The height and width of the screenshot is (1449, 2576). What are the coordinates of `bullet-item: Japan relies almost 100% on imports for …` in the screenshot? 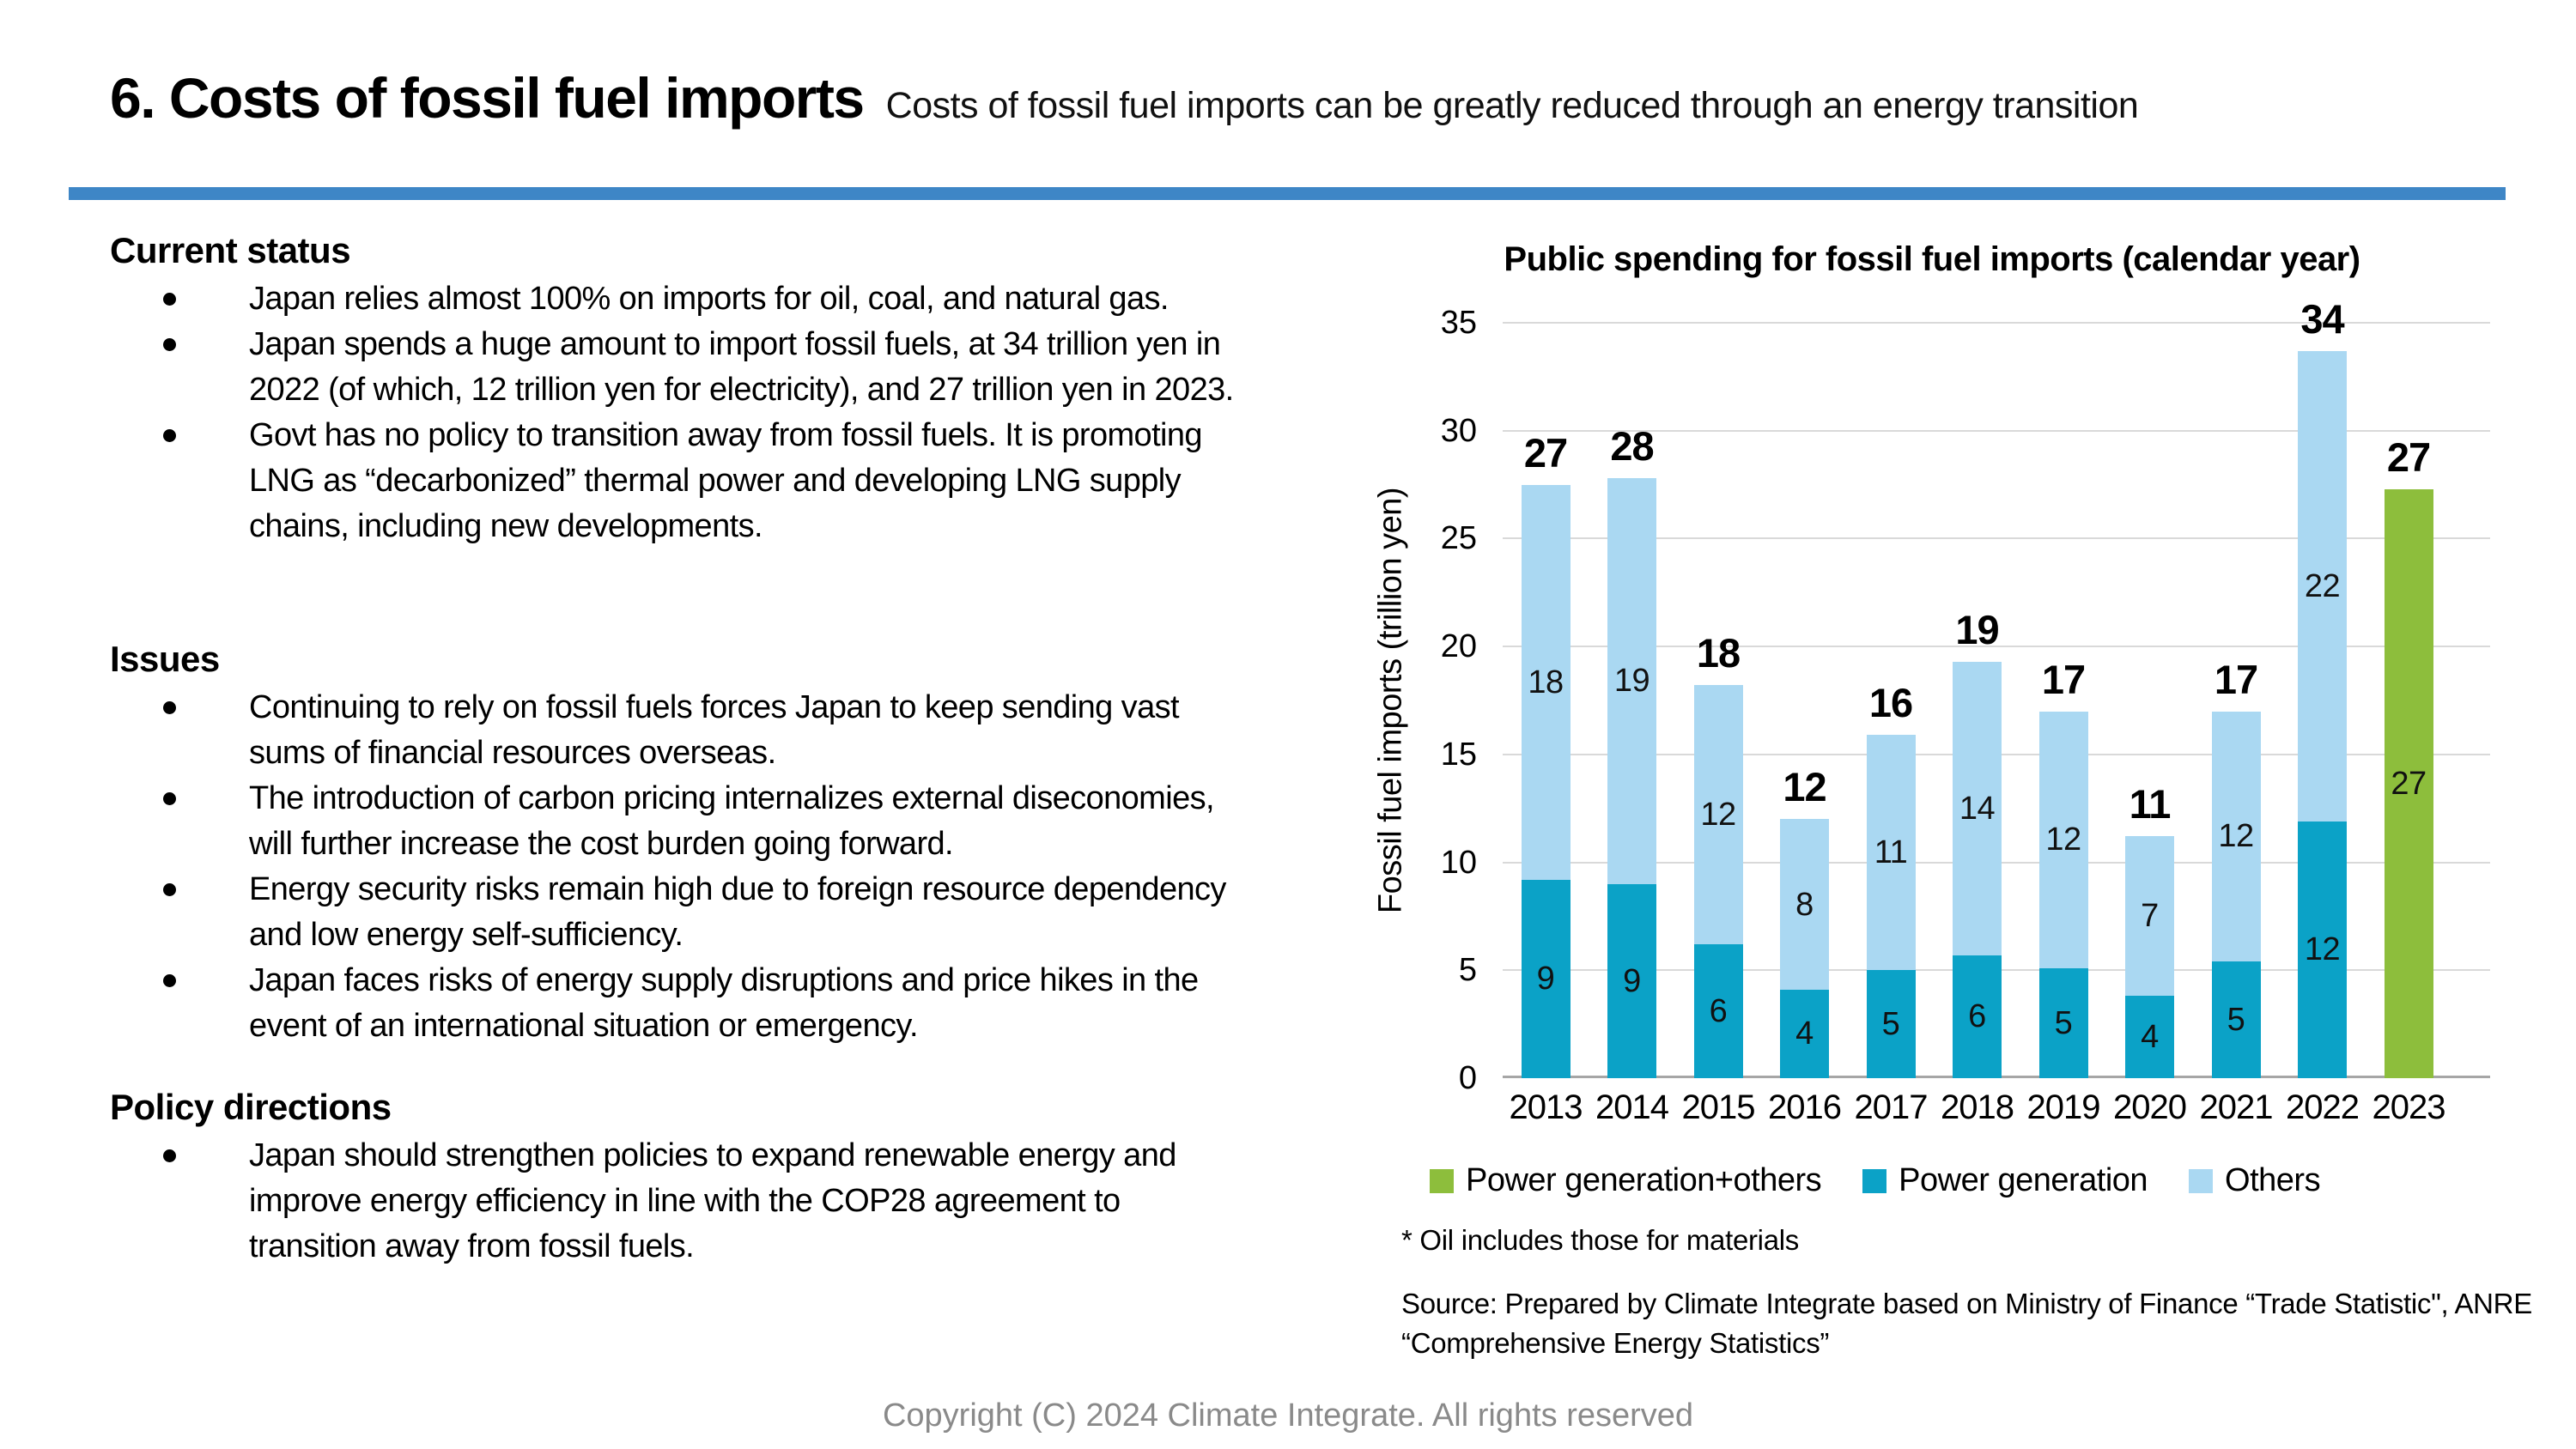 It's located at (681, 299).